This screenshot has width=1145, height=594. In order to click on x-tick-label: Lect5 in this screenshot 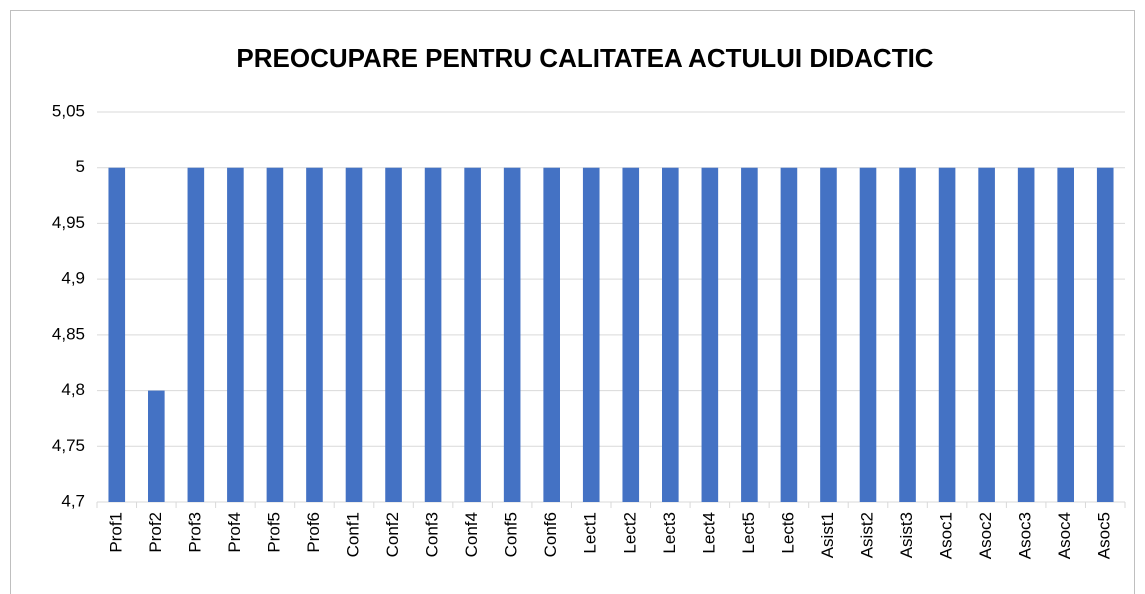, I will do `click(748, 533)`.